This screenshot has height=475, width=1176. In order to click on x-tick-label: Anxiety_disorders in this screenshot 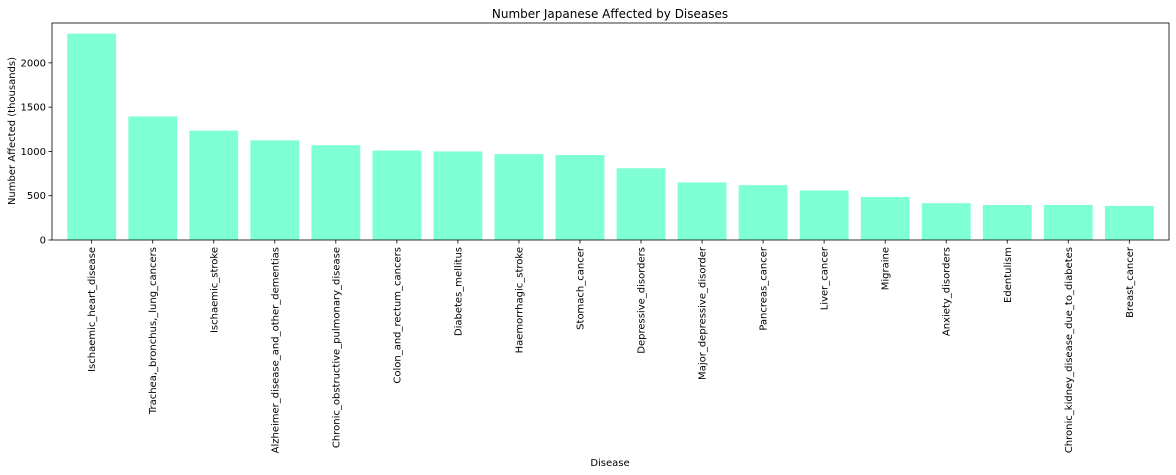, I will do `click(947, 291)`.